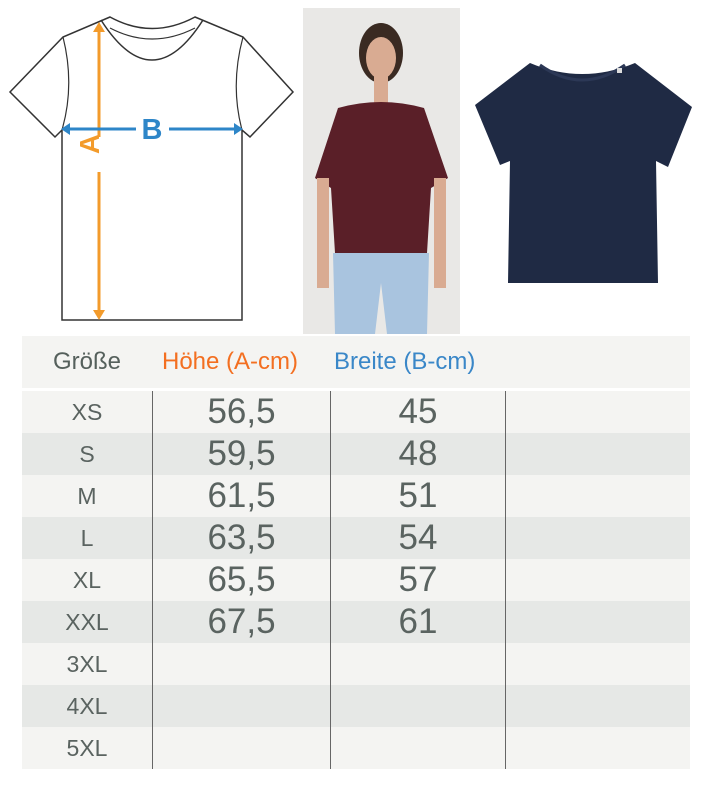  I want to click on table-row: 5XL, so click(356, 748).